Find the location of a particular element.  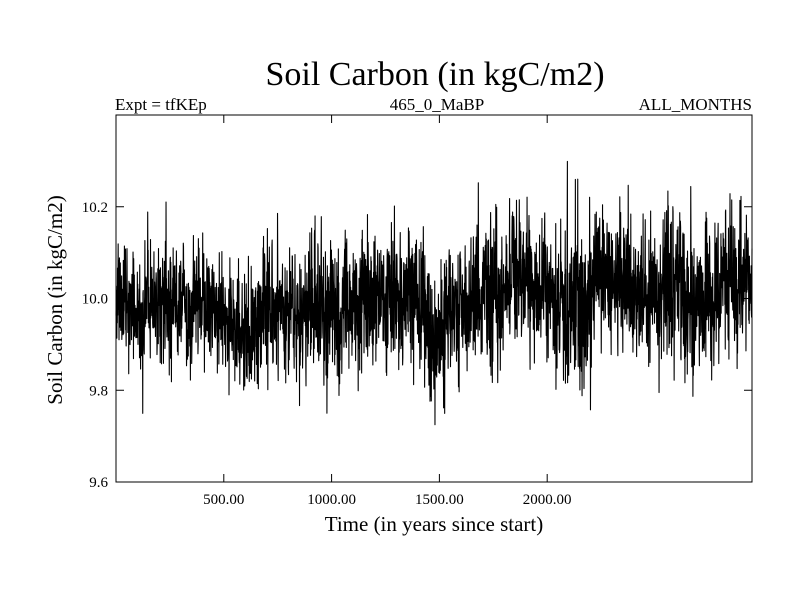

months-label: ALL_MONTHS is located at coordinates (695, 104).